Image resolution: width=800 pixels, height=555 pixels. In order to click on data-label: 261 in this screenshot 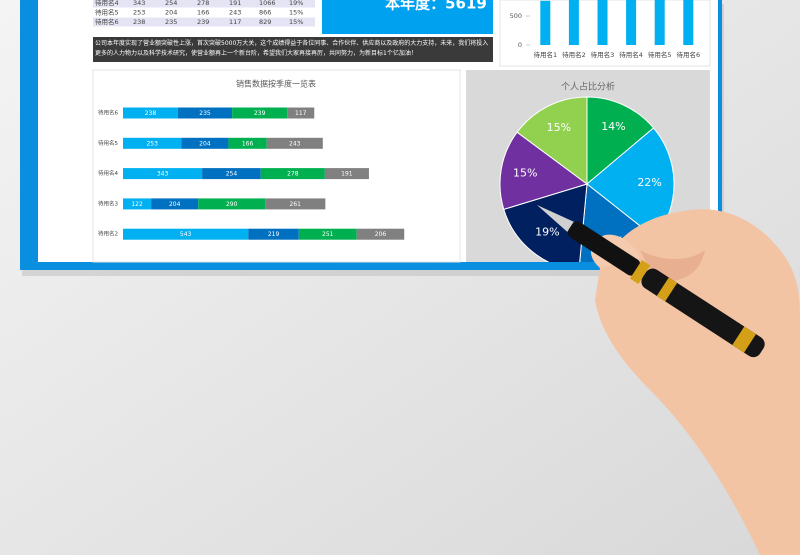, I will do `click(296, 204)`.